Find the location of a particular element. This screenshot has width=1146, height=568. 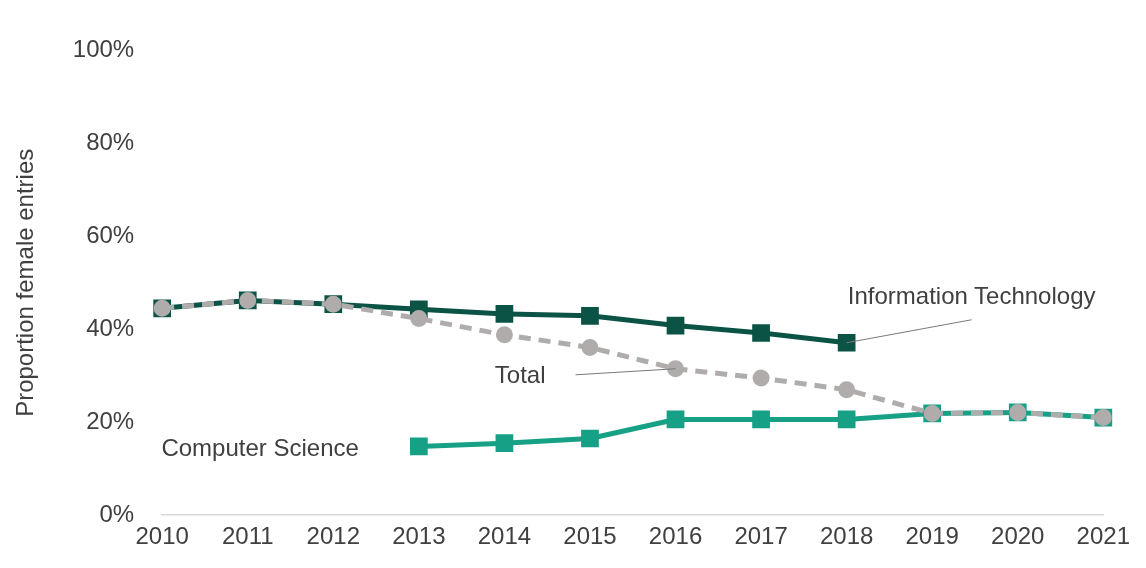

y-tick-label: 80% is located at coordinates (110, 141).